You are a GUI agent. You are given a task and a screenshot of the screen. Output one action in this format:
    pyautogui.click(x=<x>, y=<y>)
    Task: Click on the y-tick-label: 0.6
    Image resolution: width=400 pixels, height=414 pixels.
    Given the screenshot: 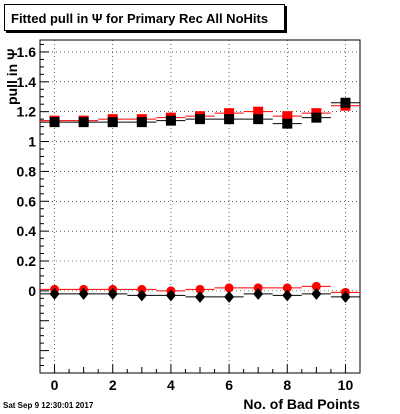 What is the action you would take?
    pyautogui.click(x=27, y=201)
    